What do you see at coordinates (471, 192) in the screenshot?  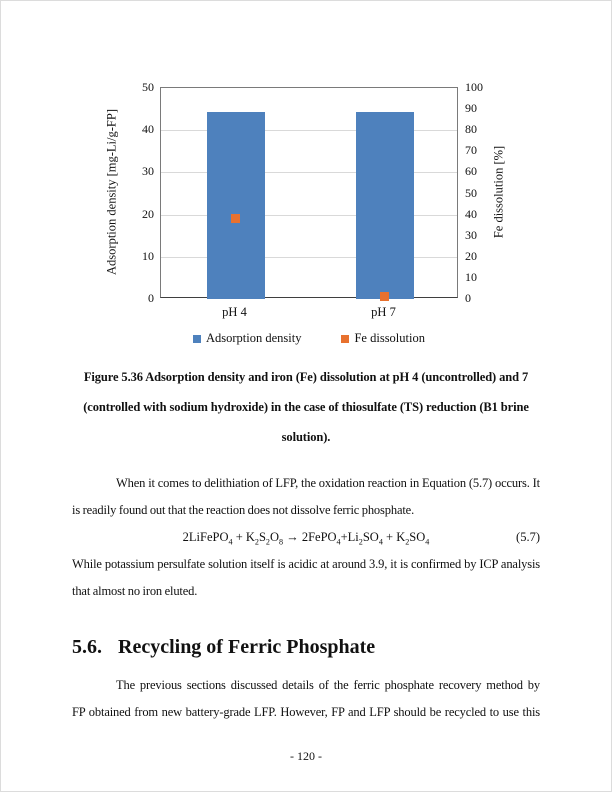 I see `right-tick-label: 50` at bounding box center [471, 192].